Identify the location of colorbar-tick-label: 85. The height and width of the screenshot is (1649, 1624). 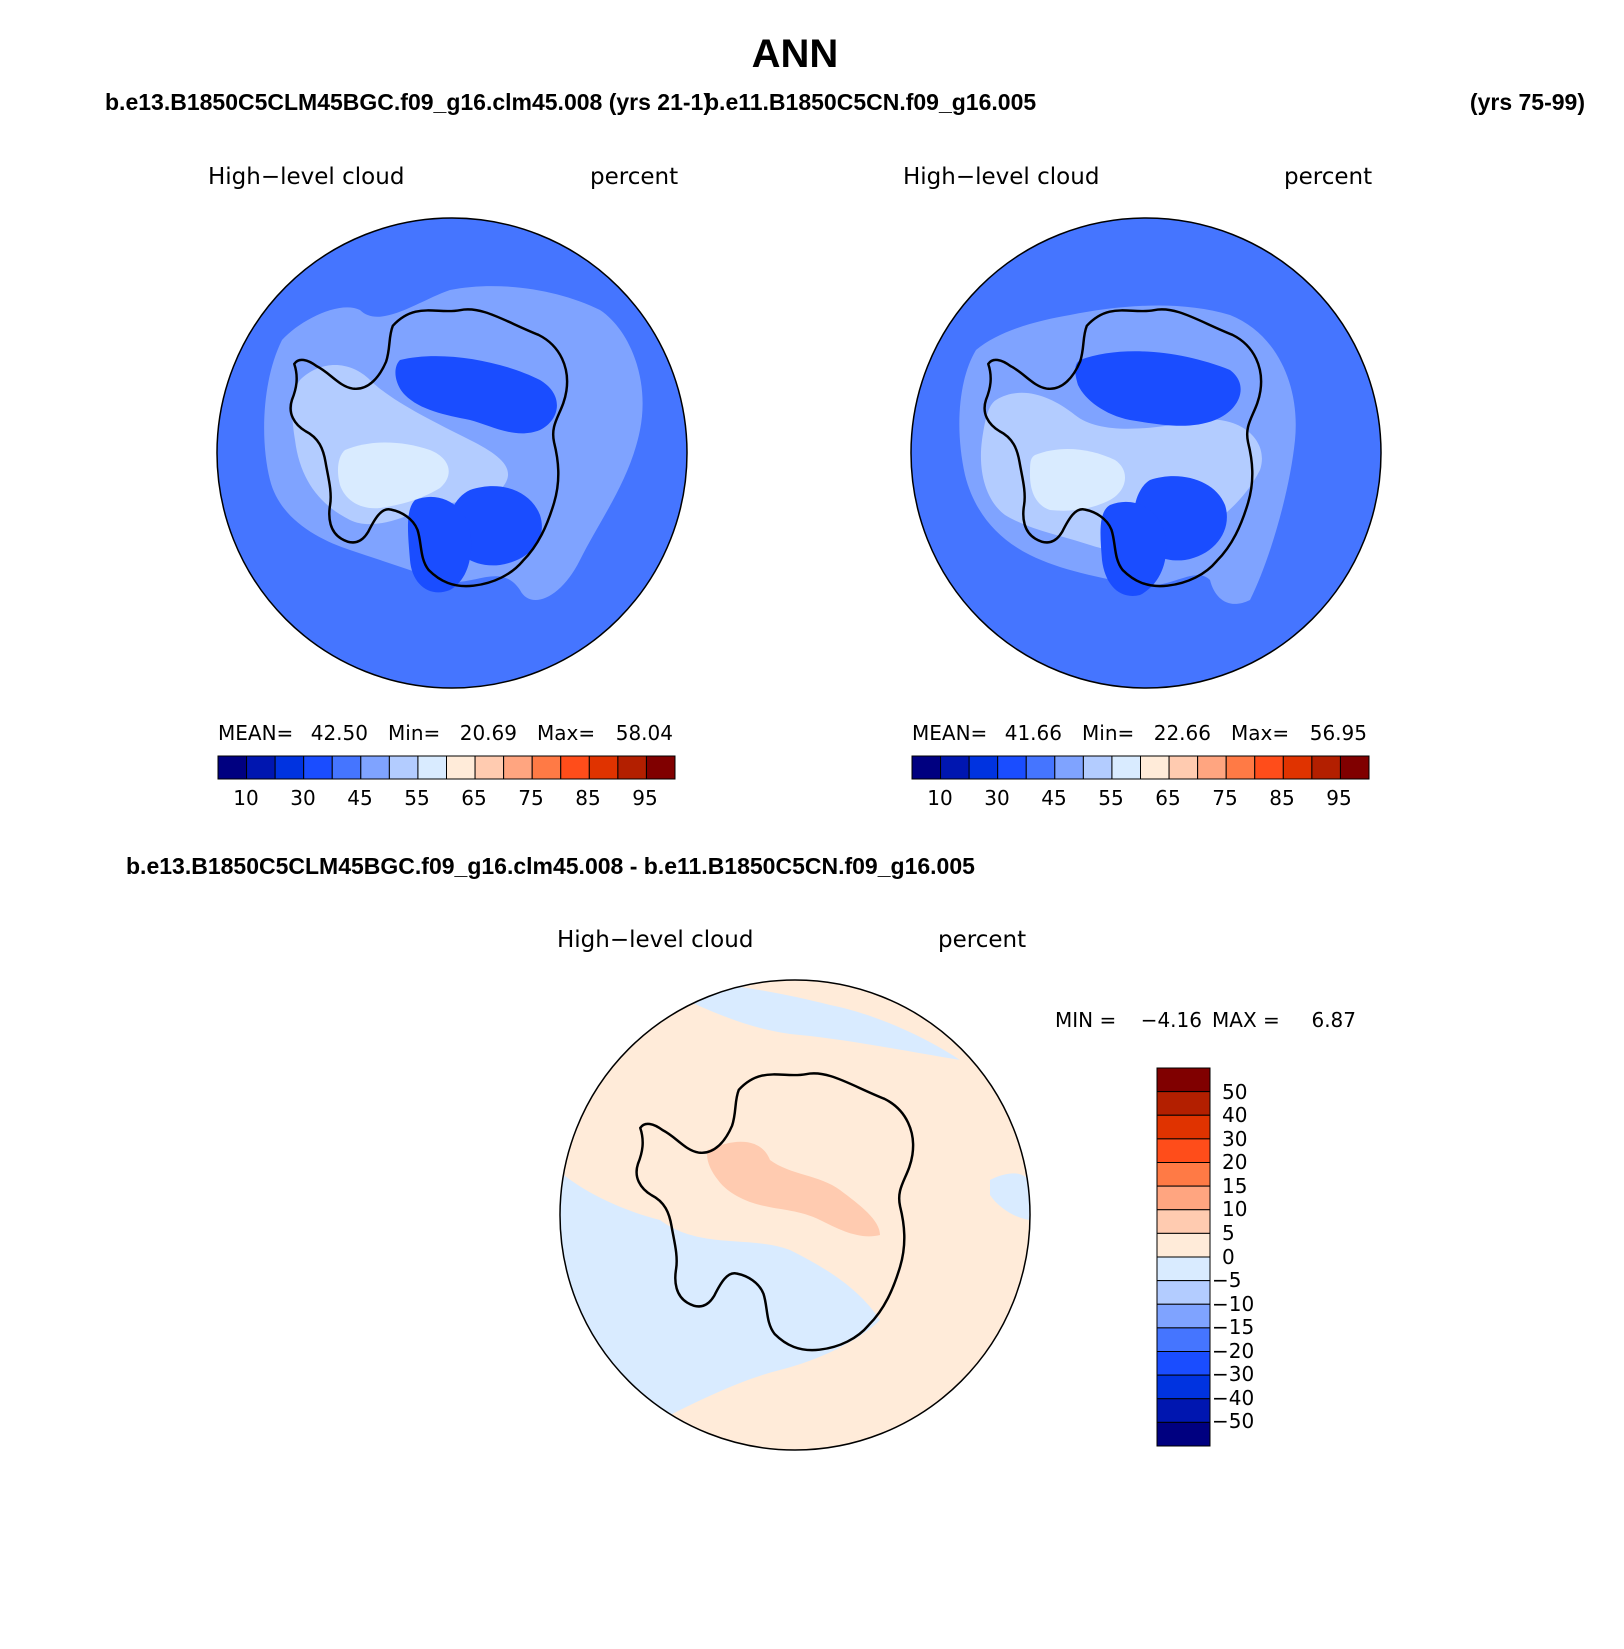
(587, 798).